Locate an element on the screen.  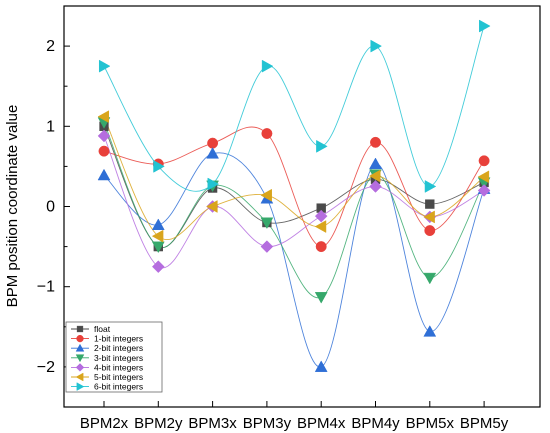
y-tick-label: −2 is located at coordinates (46, 367).